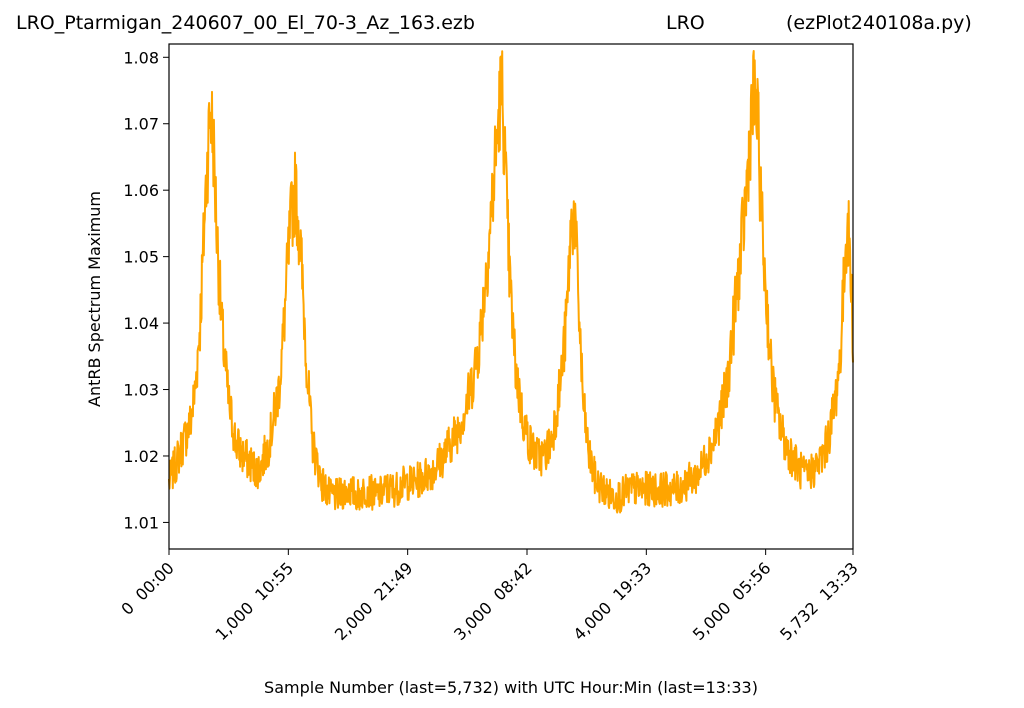 Image resolution: width=1024 pixels, height=708 pixels. What do you see at coordinates (613, 601) in the screenshot?
I see `x-tick-label: 4,000 19:33` at bounding box center [613, 601].